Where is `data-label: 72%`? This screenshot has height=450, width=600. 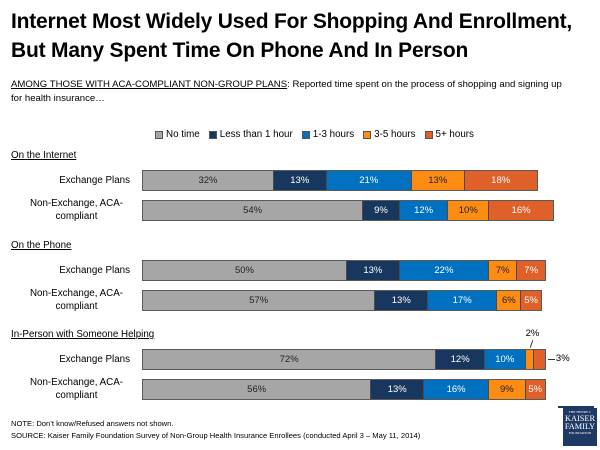 data-label: 72% is located at coordinates (289, 359).